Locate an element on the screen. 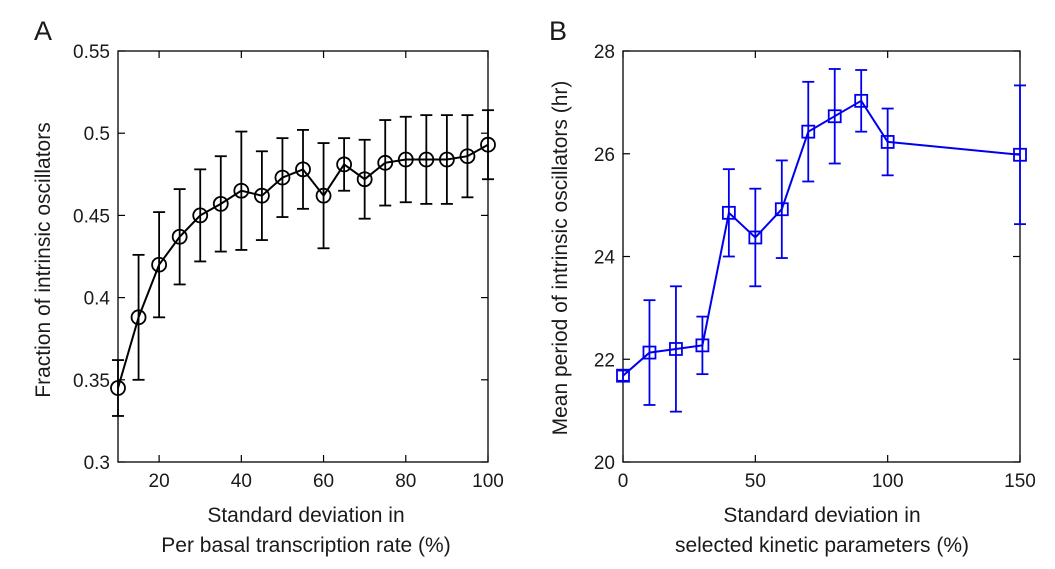  xtick-label: 80 is located at coordinates (405, 481).